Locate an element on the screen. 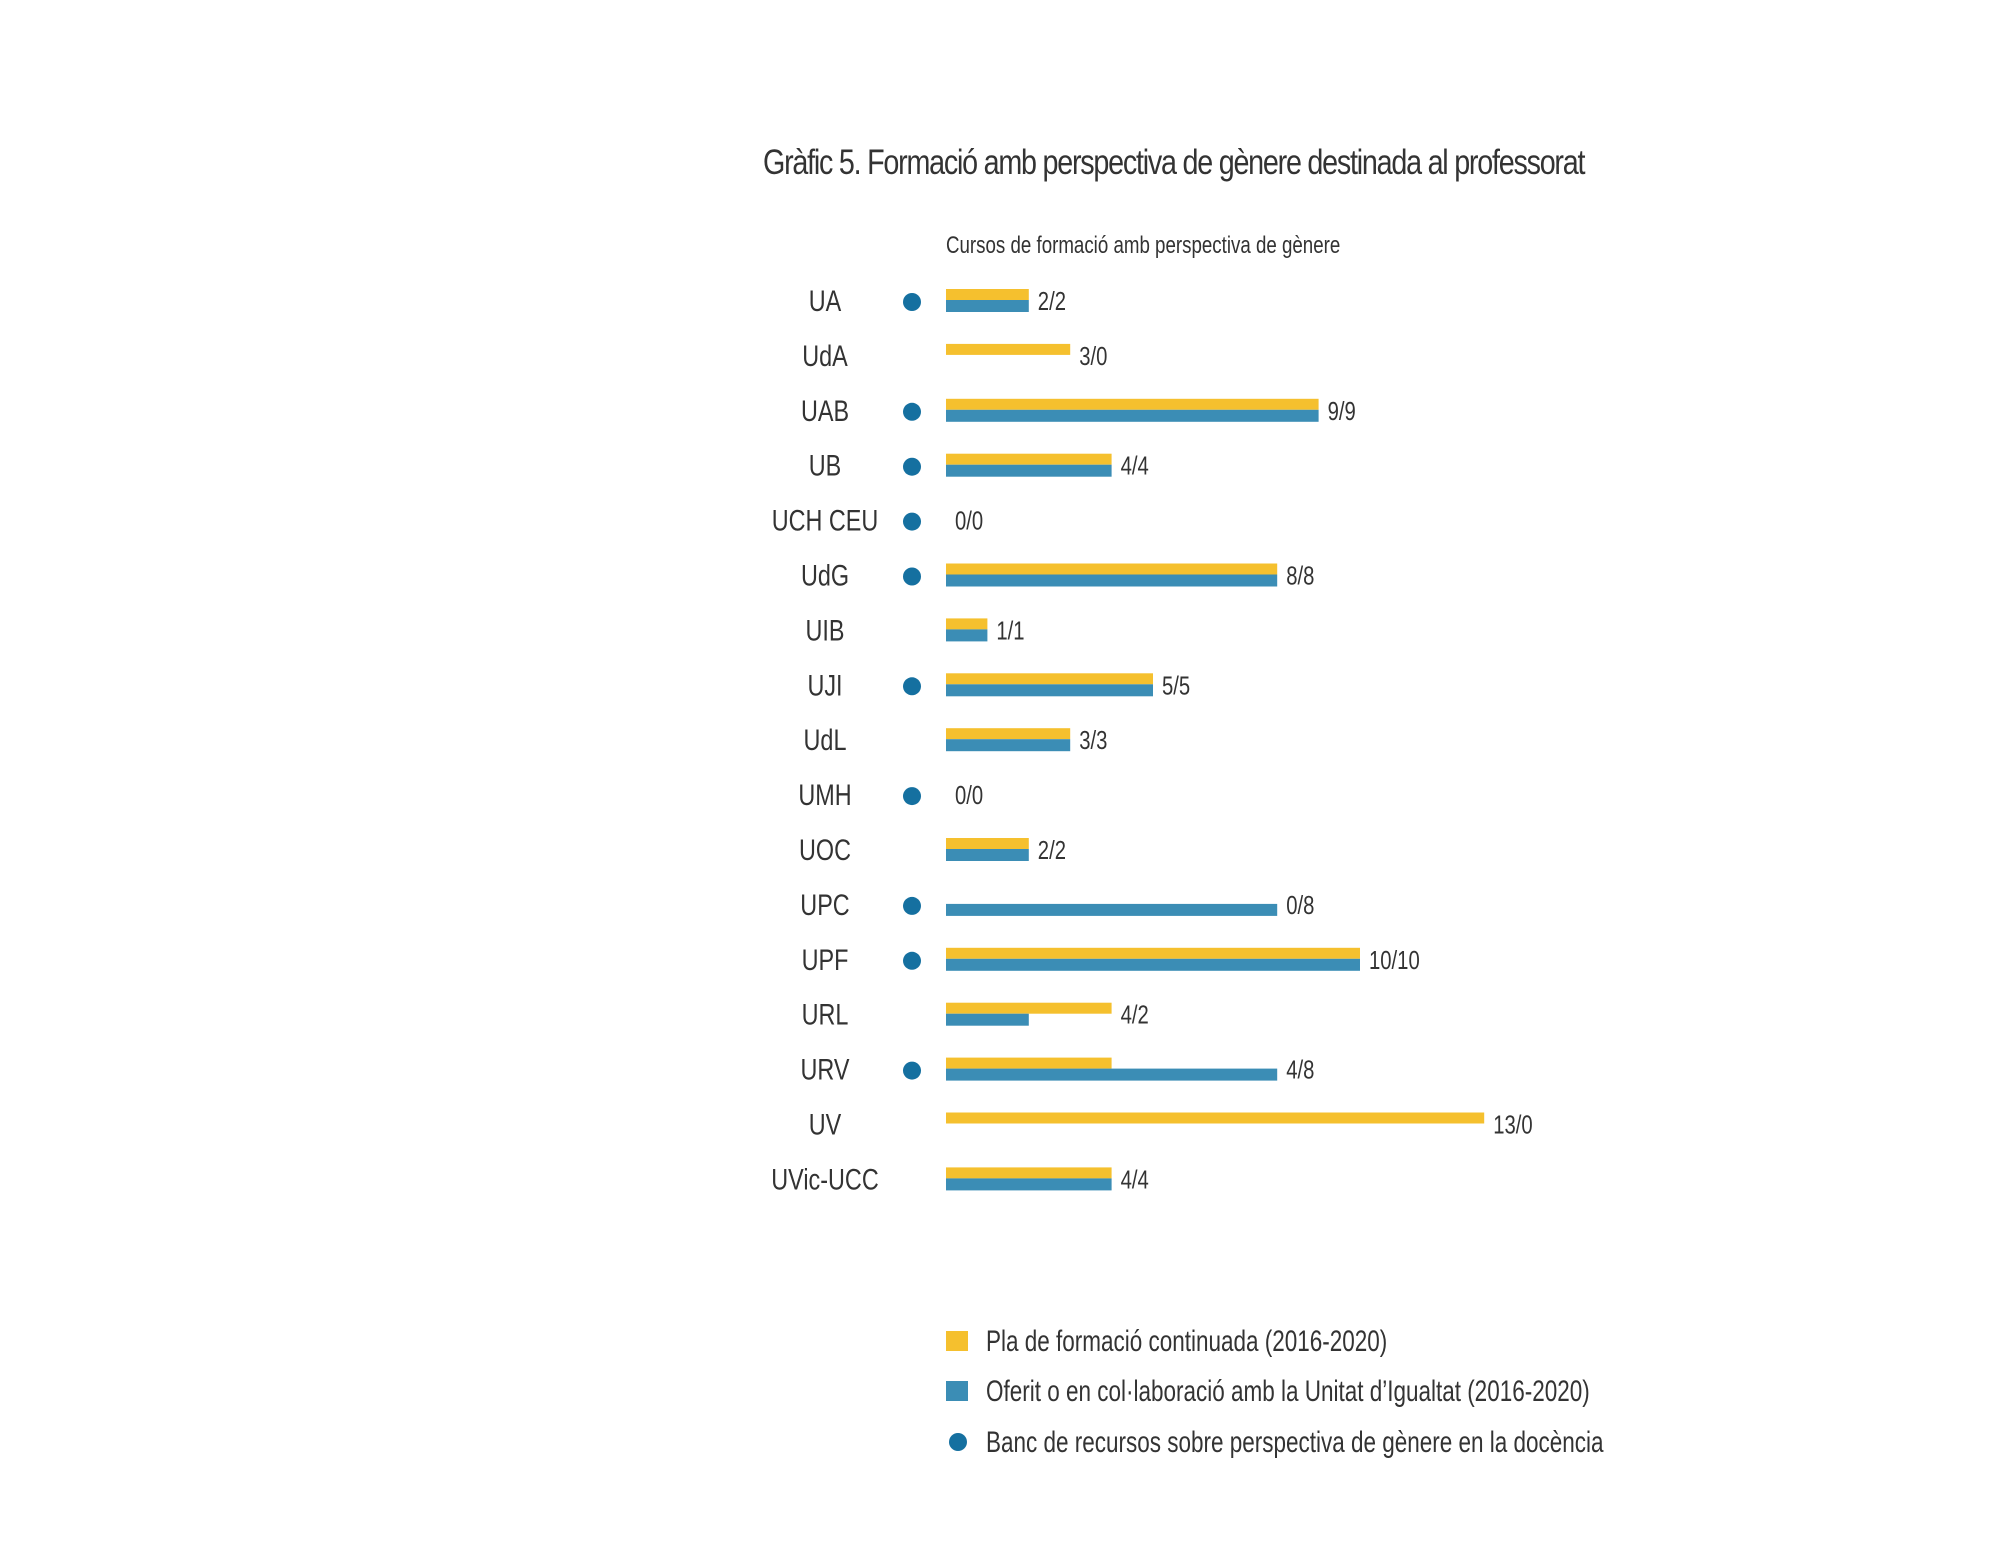  category-label: UB is located at coordinates (825, 465).